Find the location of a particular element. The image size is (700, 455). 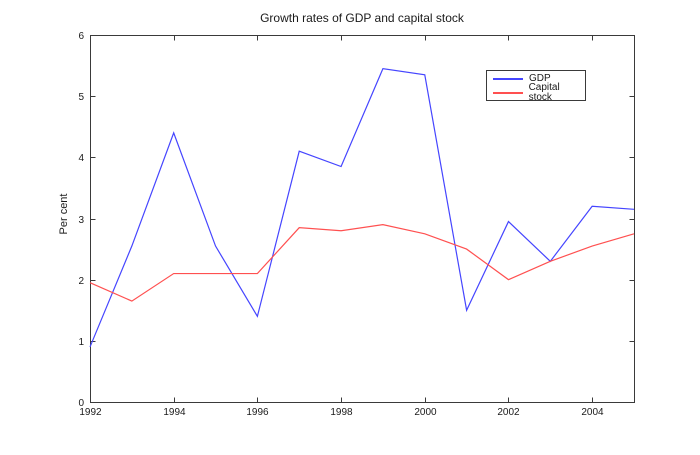

x-tick-label: 2000 is located at coordinates (425, 412).